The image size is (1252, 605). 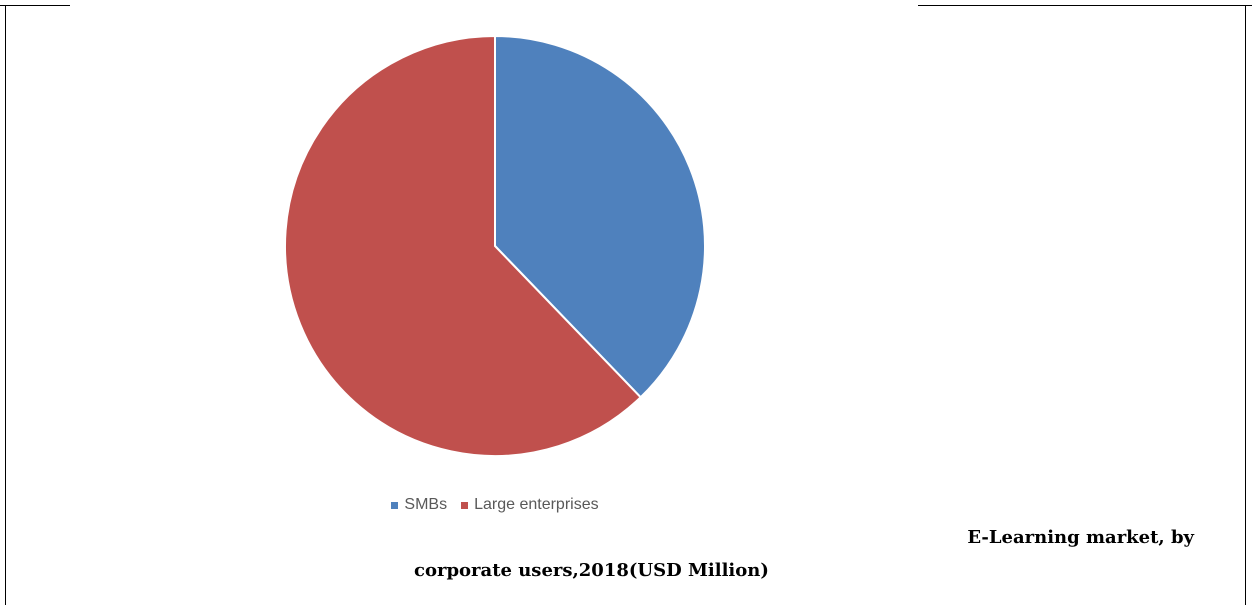 What do you see at coordinates (591, 570) in the screenshot?
I see `caption-line-2: corporate users,2018(USD Million)` at bounding box center [591, 570].